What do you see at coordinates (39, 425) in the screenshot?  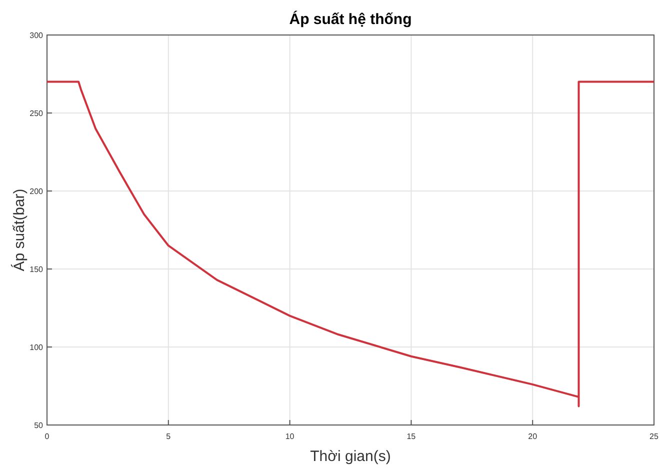 I see `y-tick-label: 50` at bounding box center [39, 425].